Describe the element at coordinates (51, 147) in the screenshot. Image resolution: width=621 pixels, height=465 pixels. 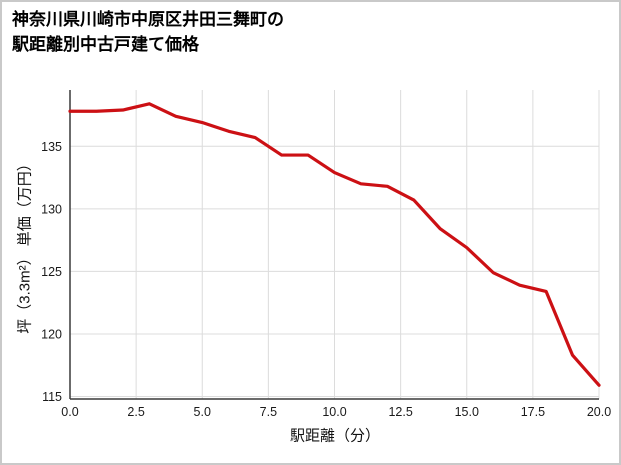
I see `y-tick-label: 135` at that location.